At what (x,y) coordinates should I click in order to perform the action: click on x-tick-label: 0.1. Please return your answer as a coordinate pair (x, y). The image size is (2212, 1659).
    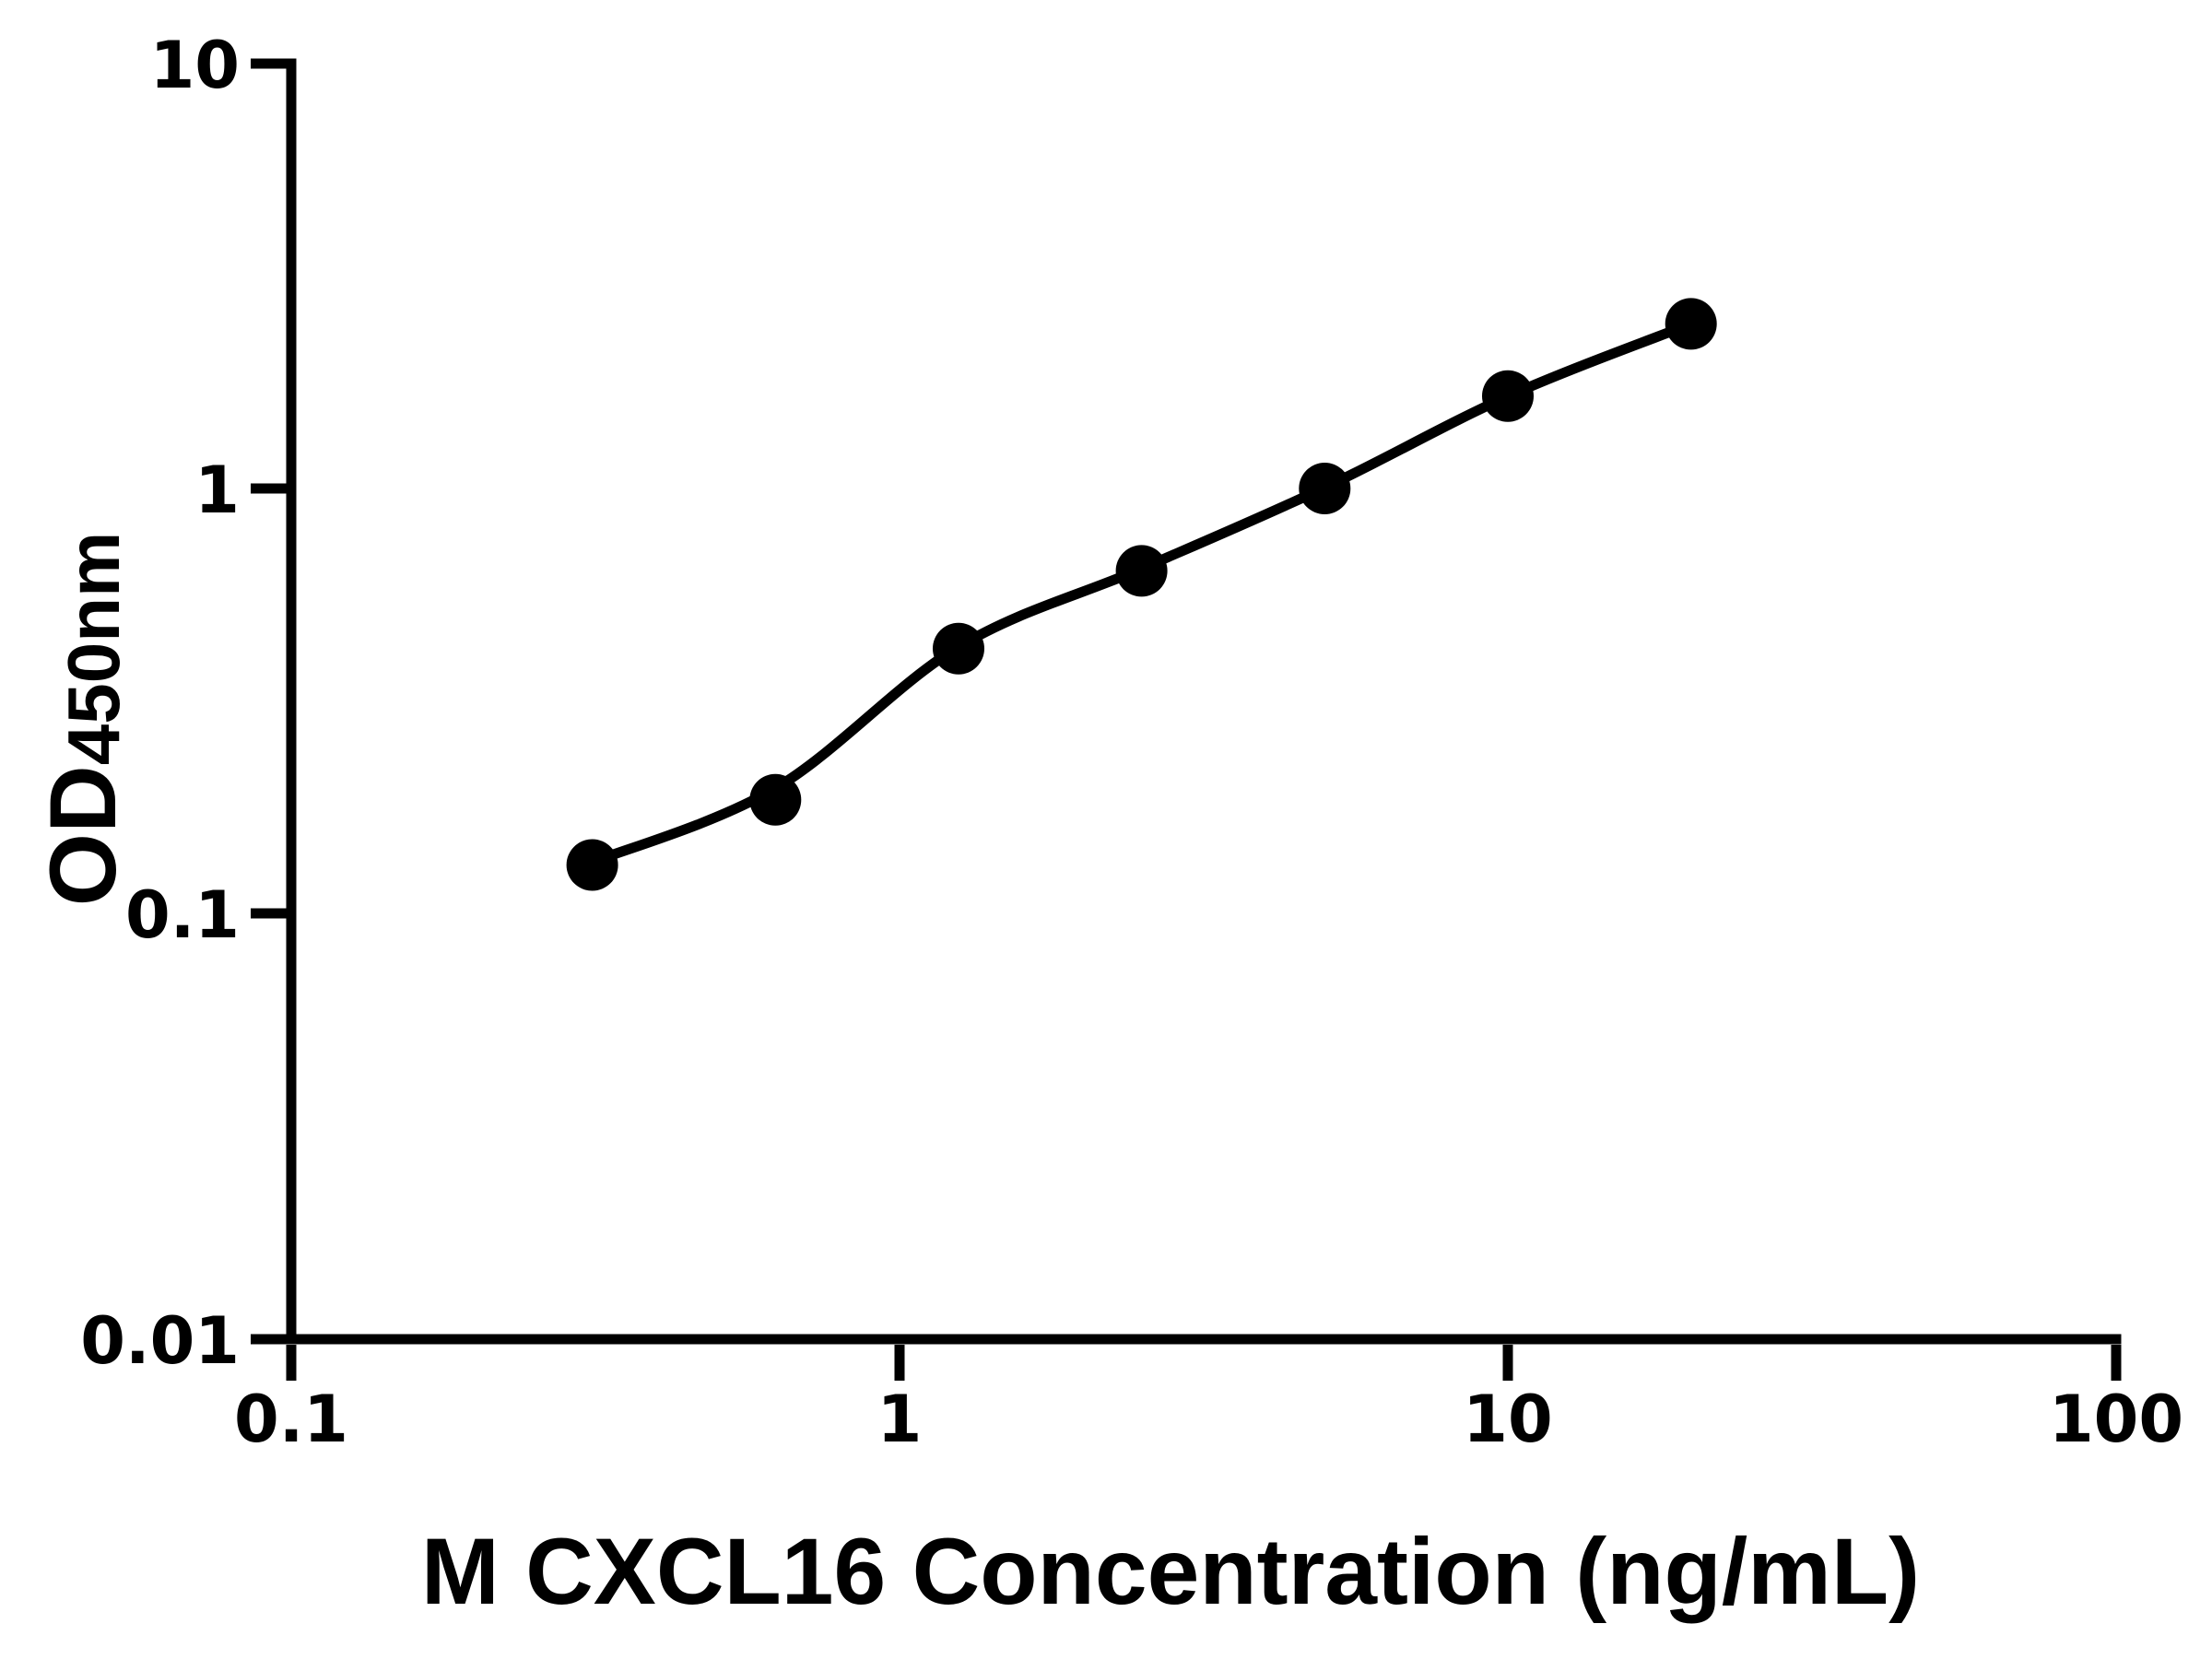
    Looking at the image, I should click on (291, 1419).